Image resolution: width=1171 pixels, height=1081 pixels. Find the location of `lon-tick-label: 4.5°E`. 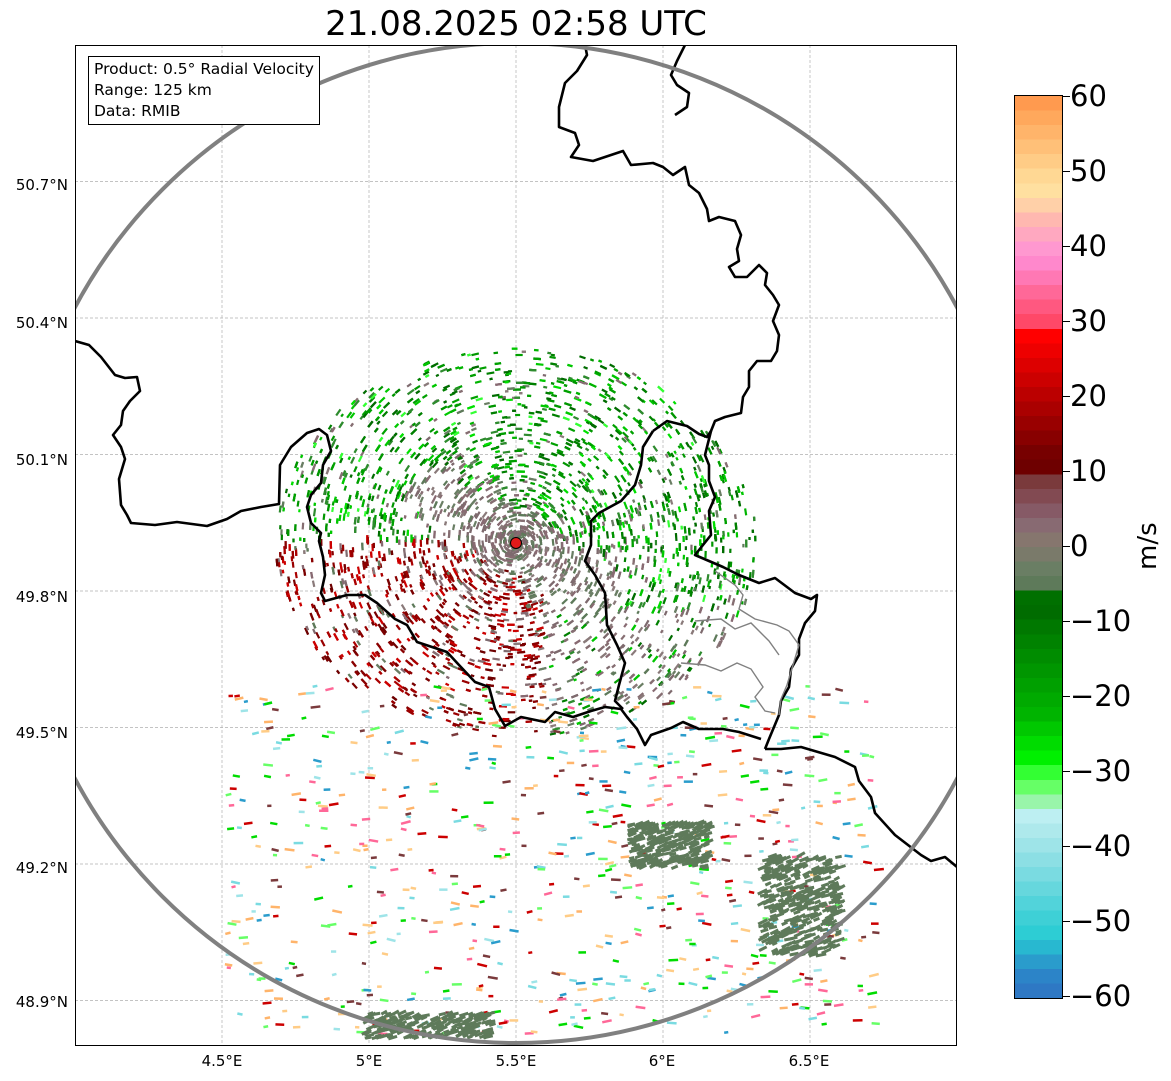

lon-tick-label: 4.5°E is located at coordinates (222, 1061).